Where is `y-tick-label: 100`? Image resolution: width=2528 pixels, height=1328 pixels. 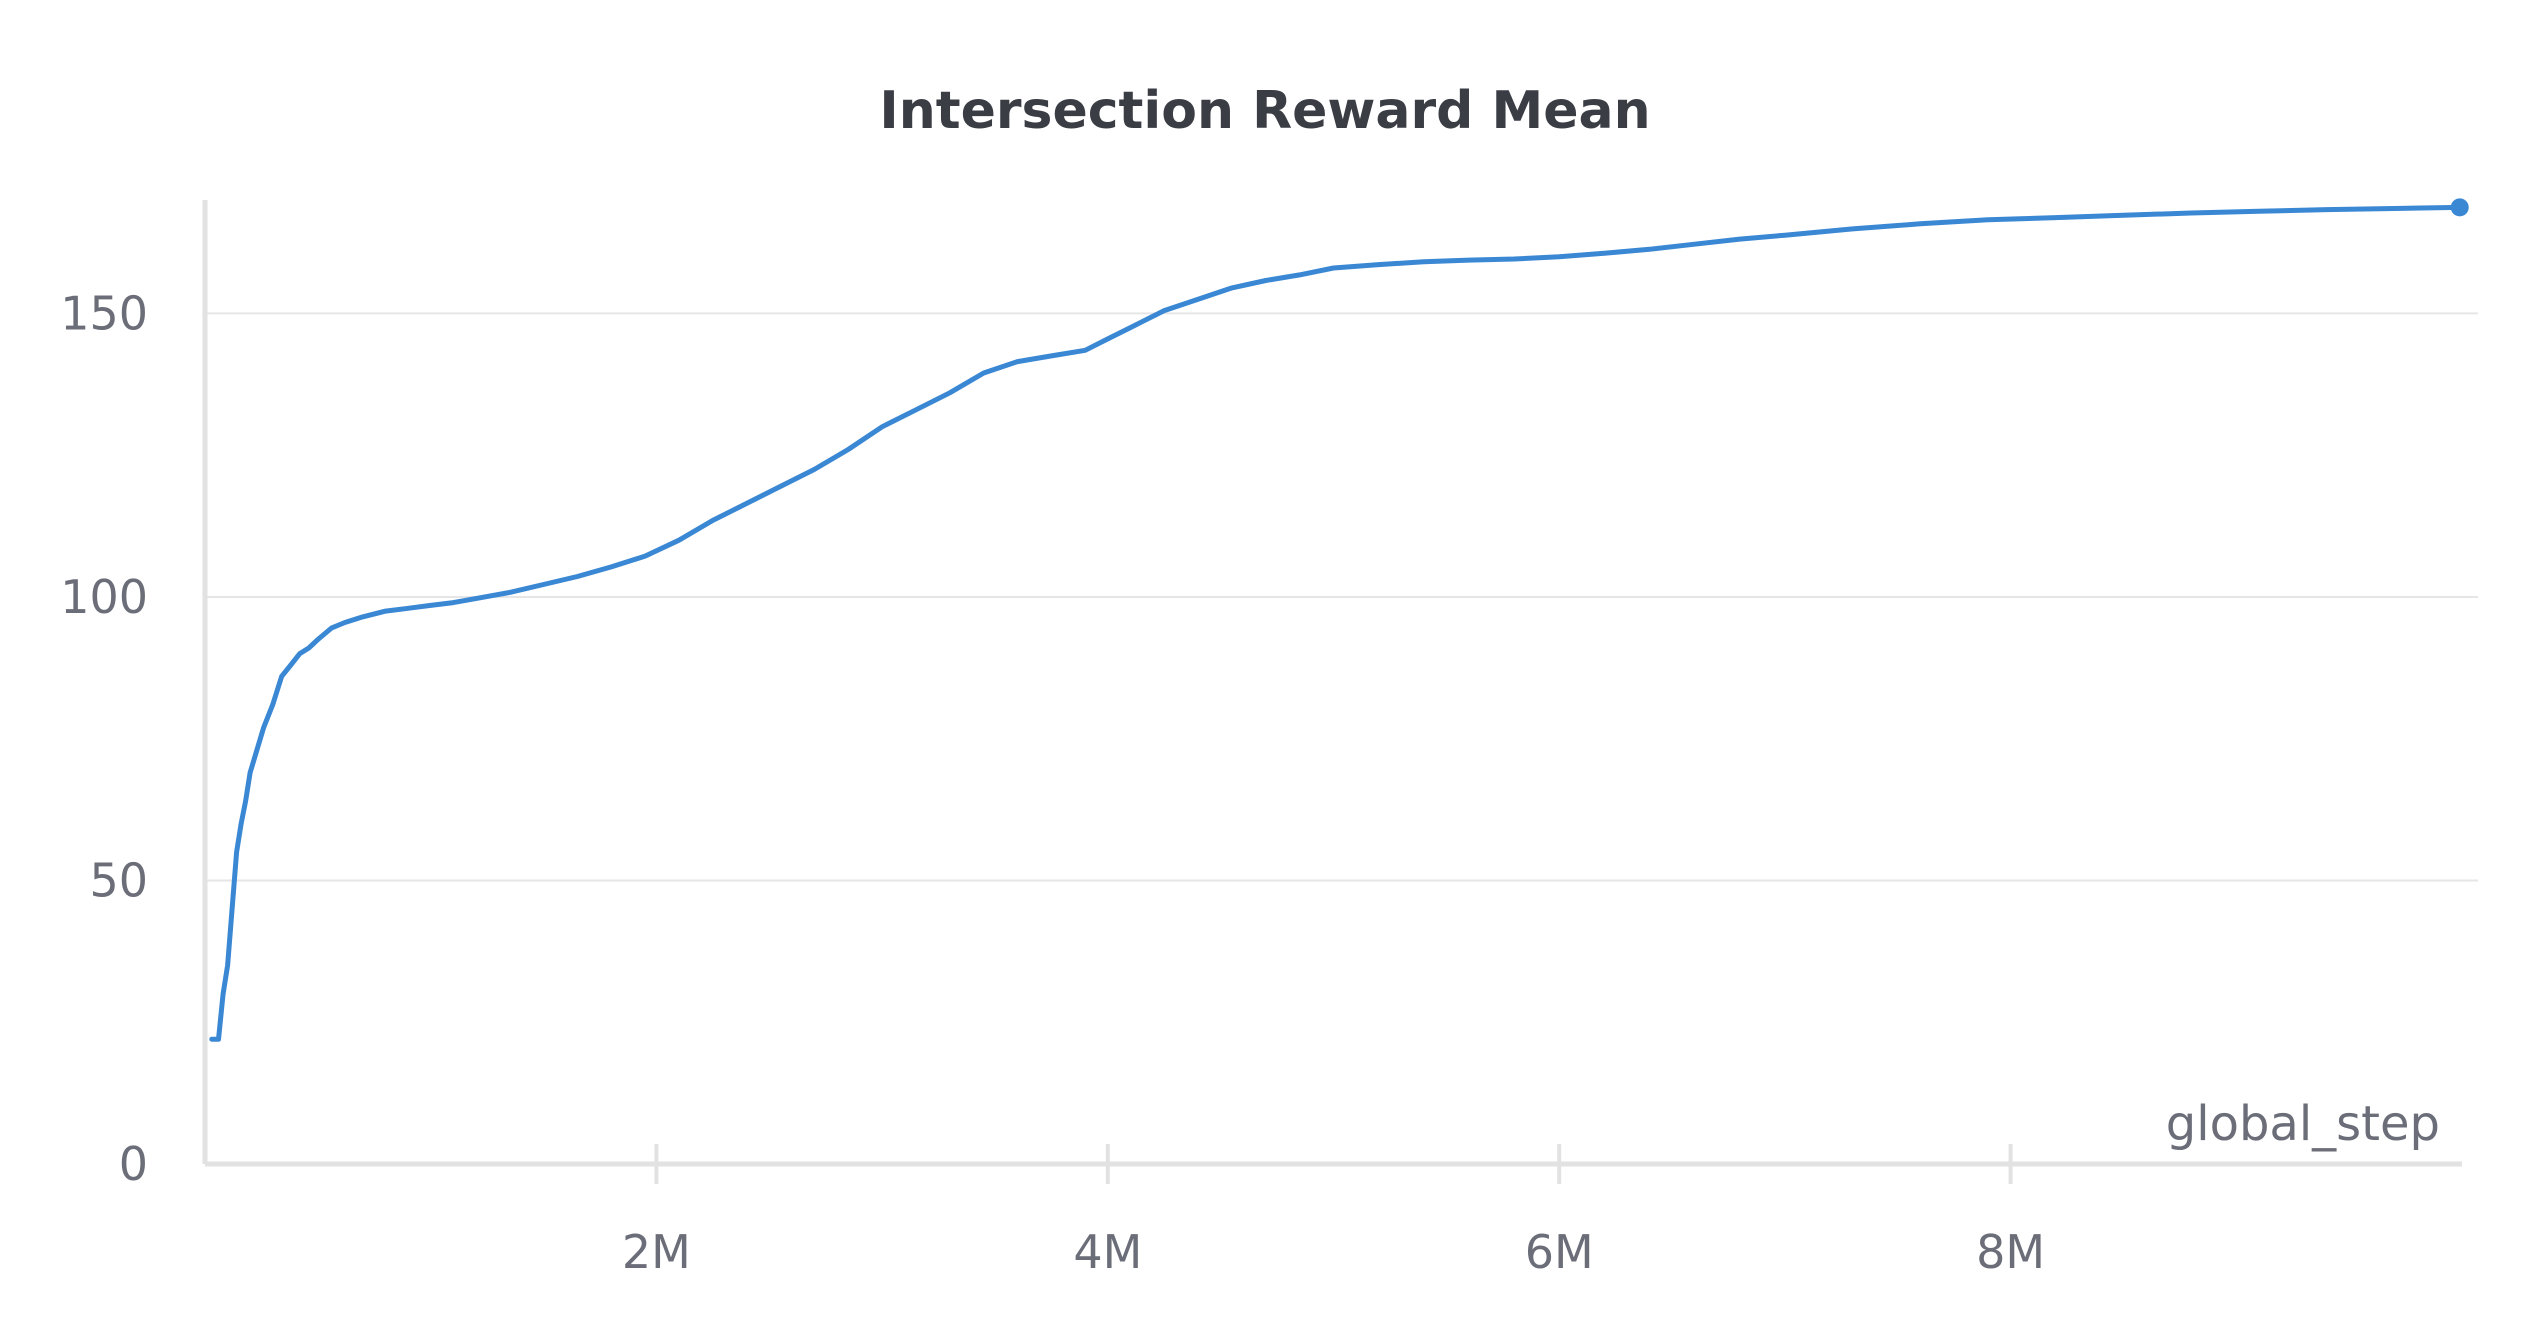
y-tick-label: 100 is located at coordinates (104, 597).